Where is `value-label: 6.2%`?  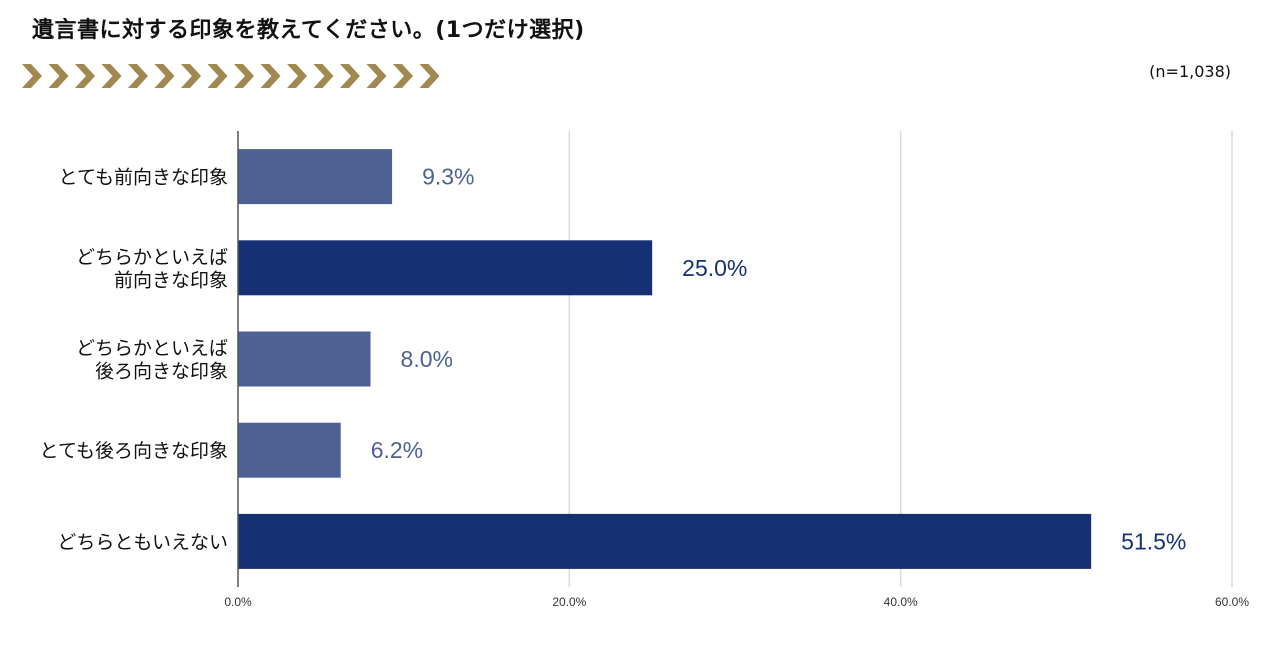
value-label: 6.2% is located at coordinates (397, 450).